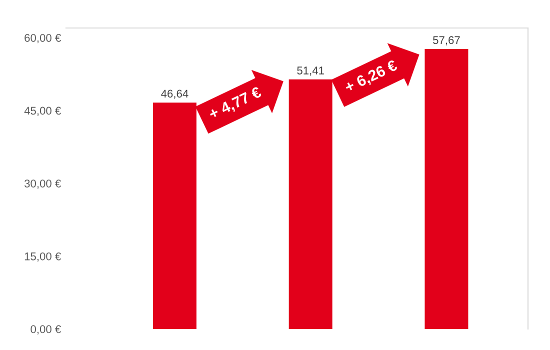 The image size is (550, 350). I want to click on annotation: + 6,26 €, so click(371, 77).